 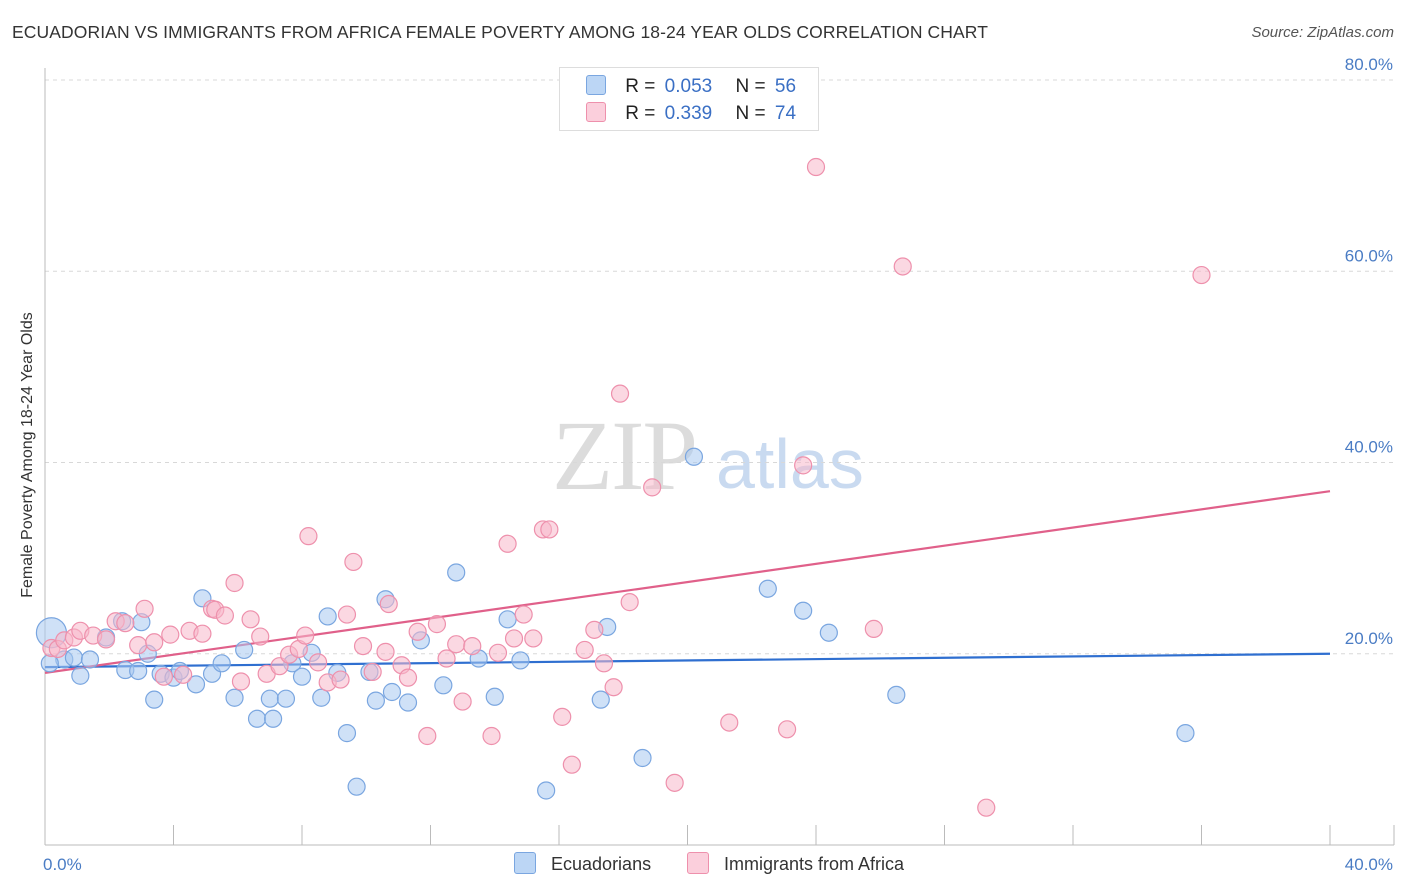 I want to click on watermark-zip: ZIP, so click(x=625, y=455).